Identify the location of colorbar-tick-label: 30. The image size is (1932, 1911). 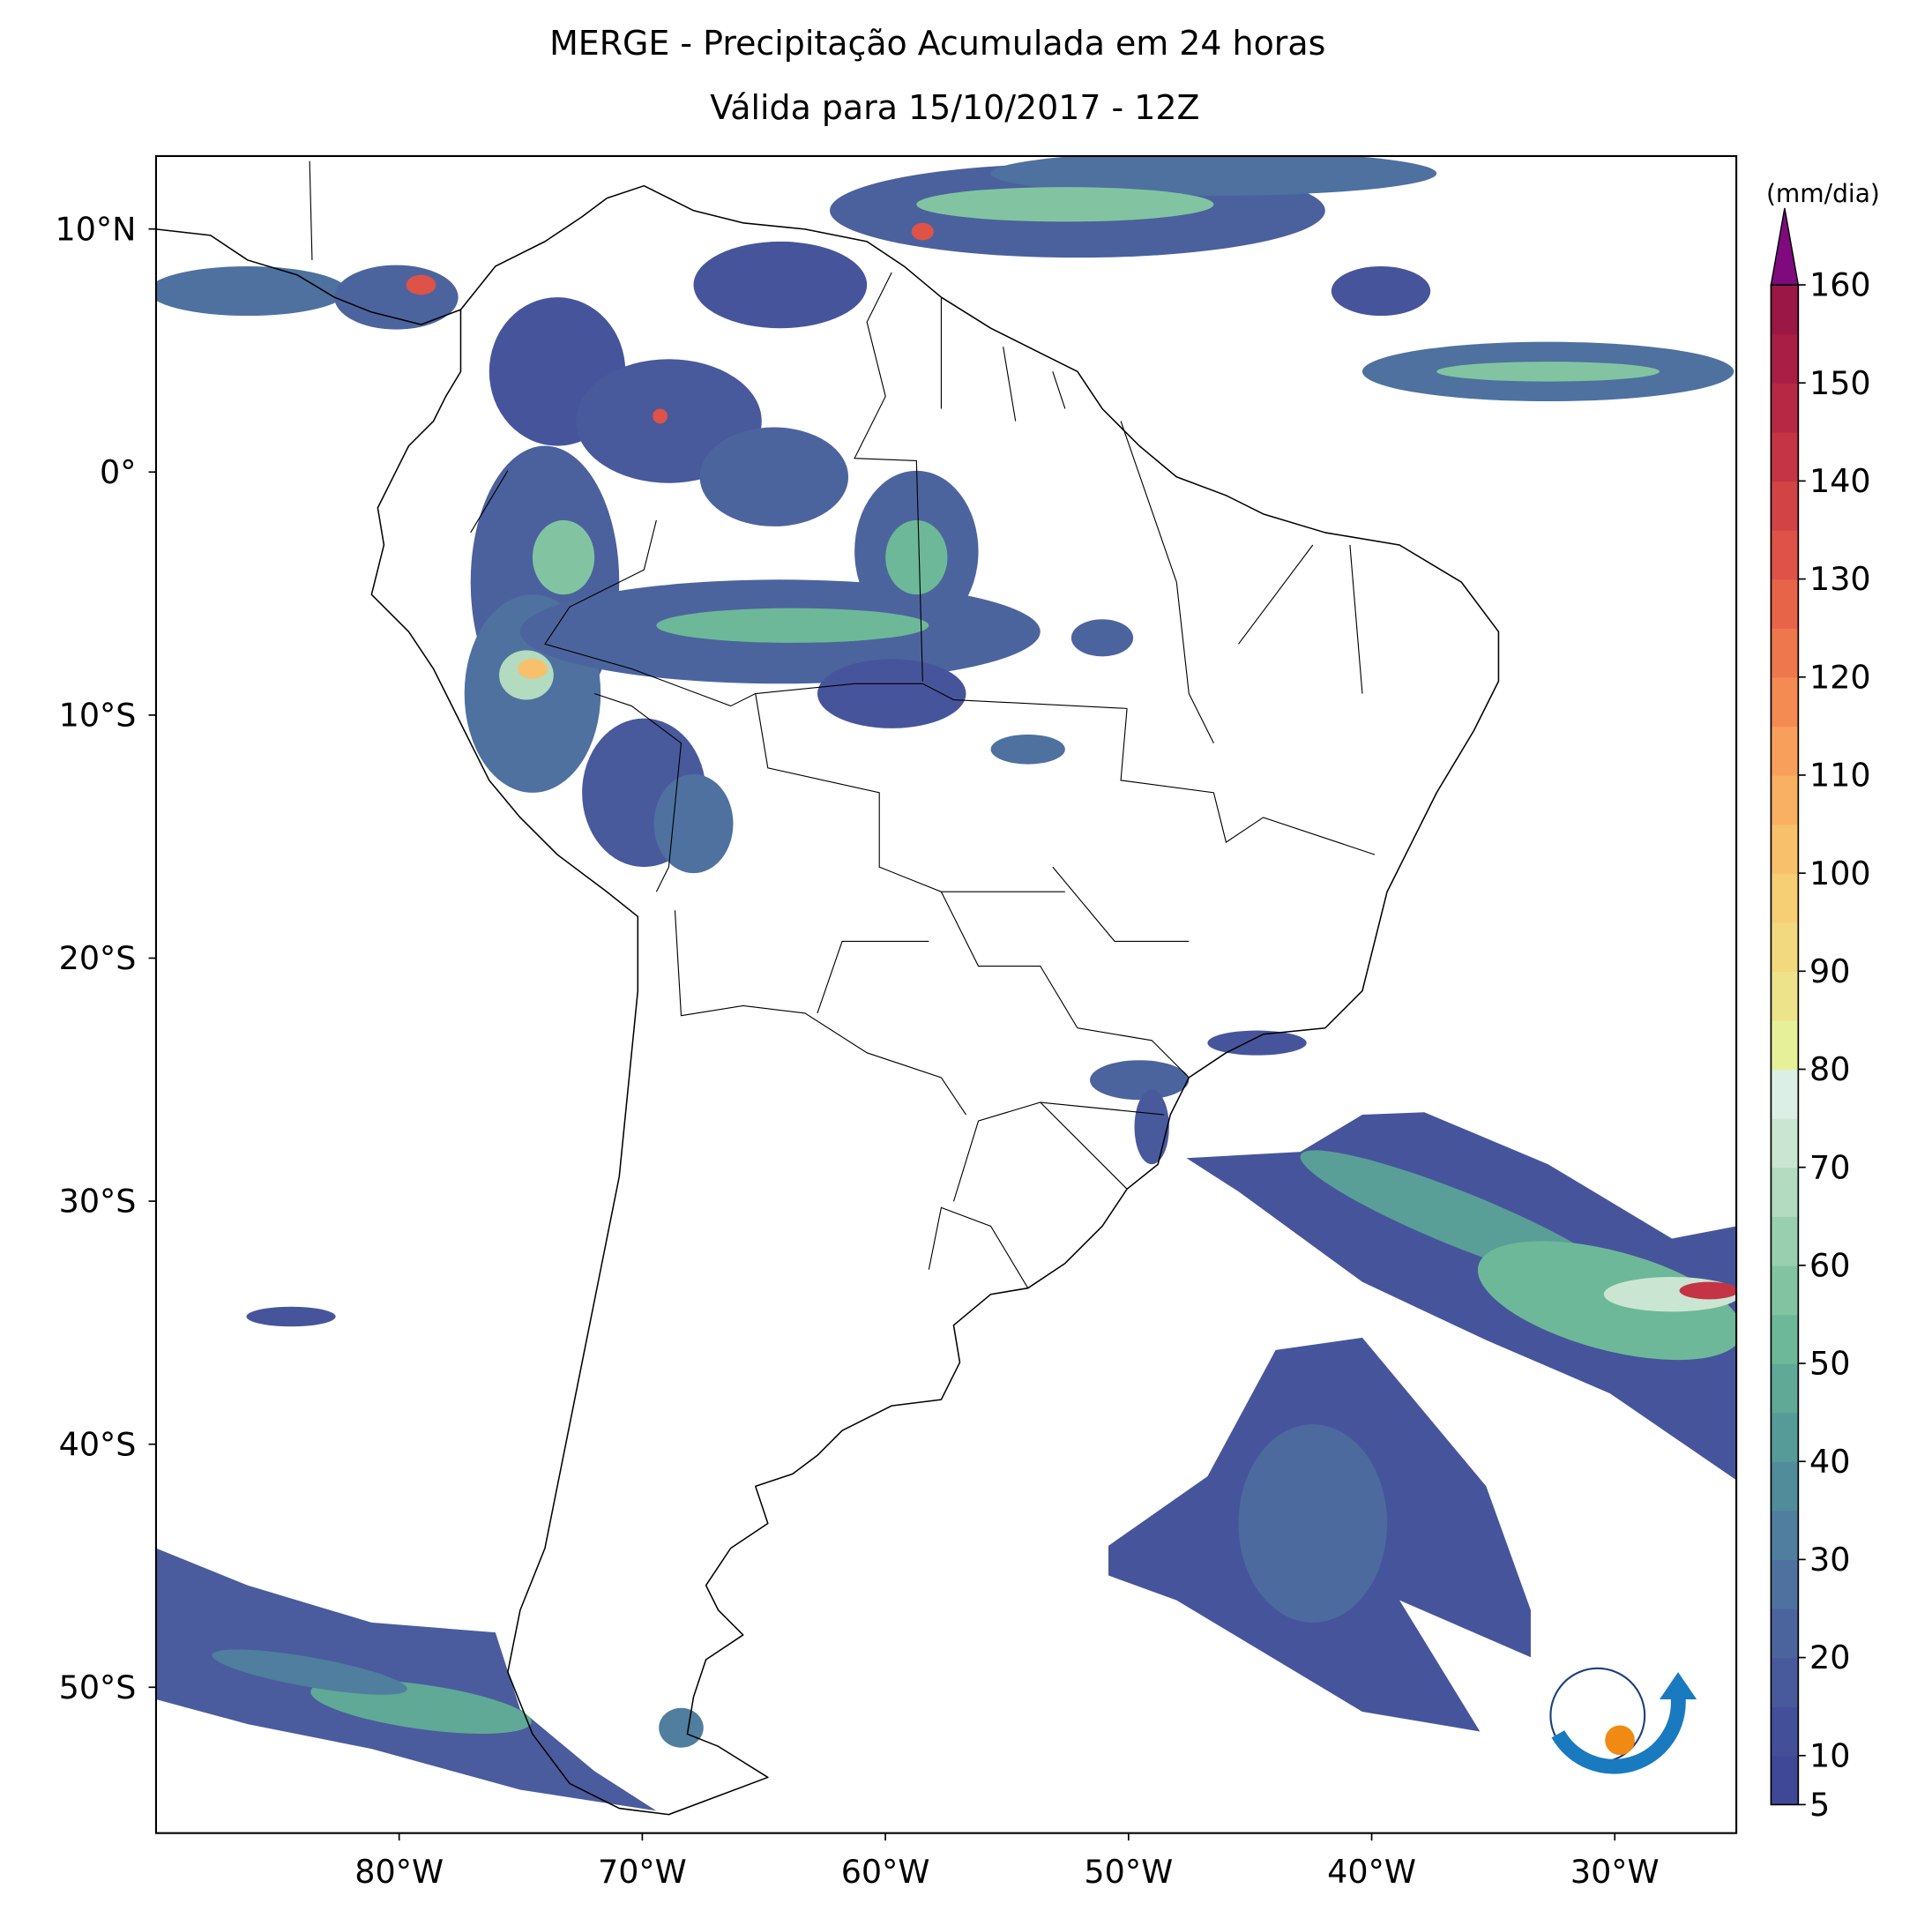
(1829, 1560).